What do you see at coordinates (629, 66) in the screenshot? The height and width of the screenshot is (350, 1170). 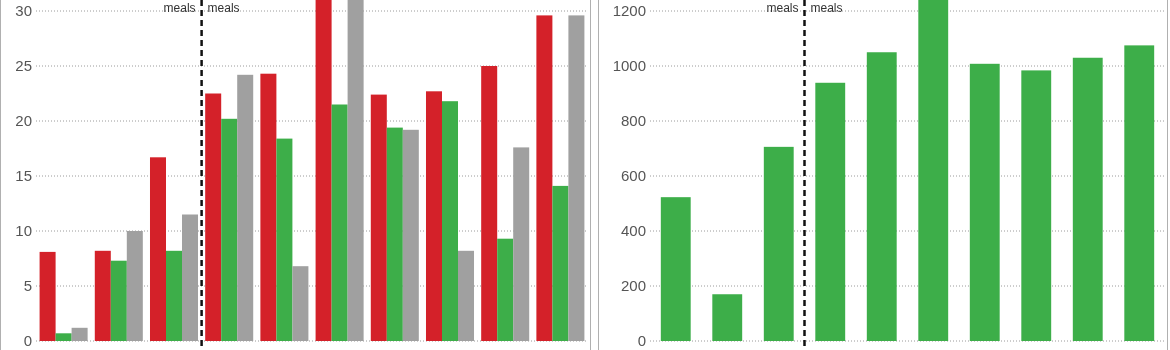 I see `y-tick-label: 1000` at bounding box center [629, 66].